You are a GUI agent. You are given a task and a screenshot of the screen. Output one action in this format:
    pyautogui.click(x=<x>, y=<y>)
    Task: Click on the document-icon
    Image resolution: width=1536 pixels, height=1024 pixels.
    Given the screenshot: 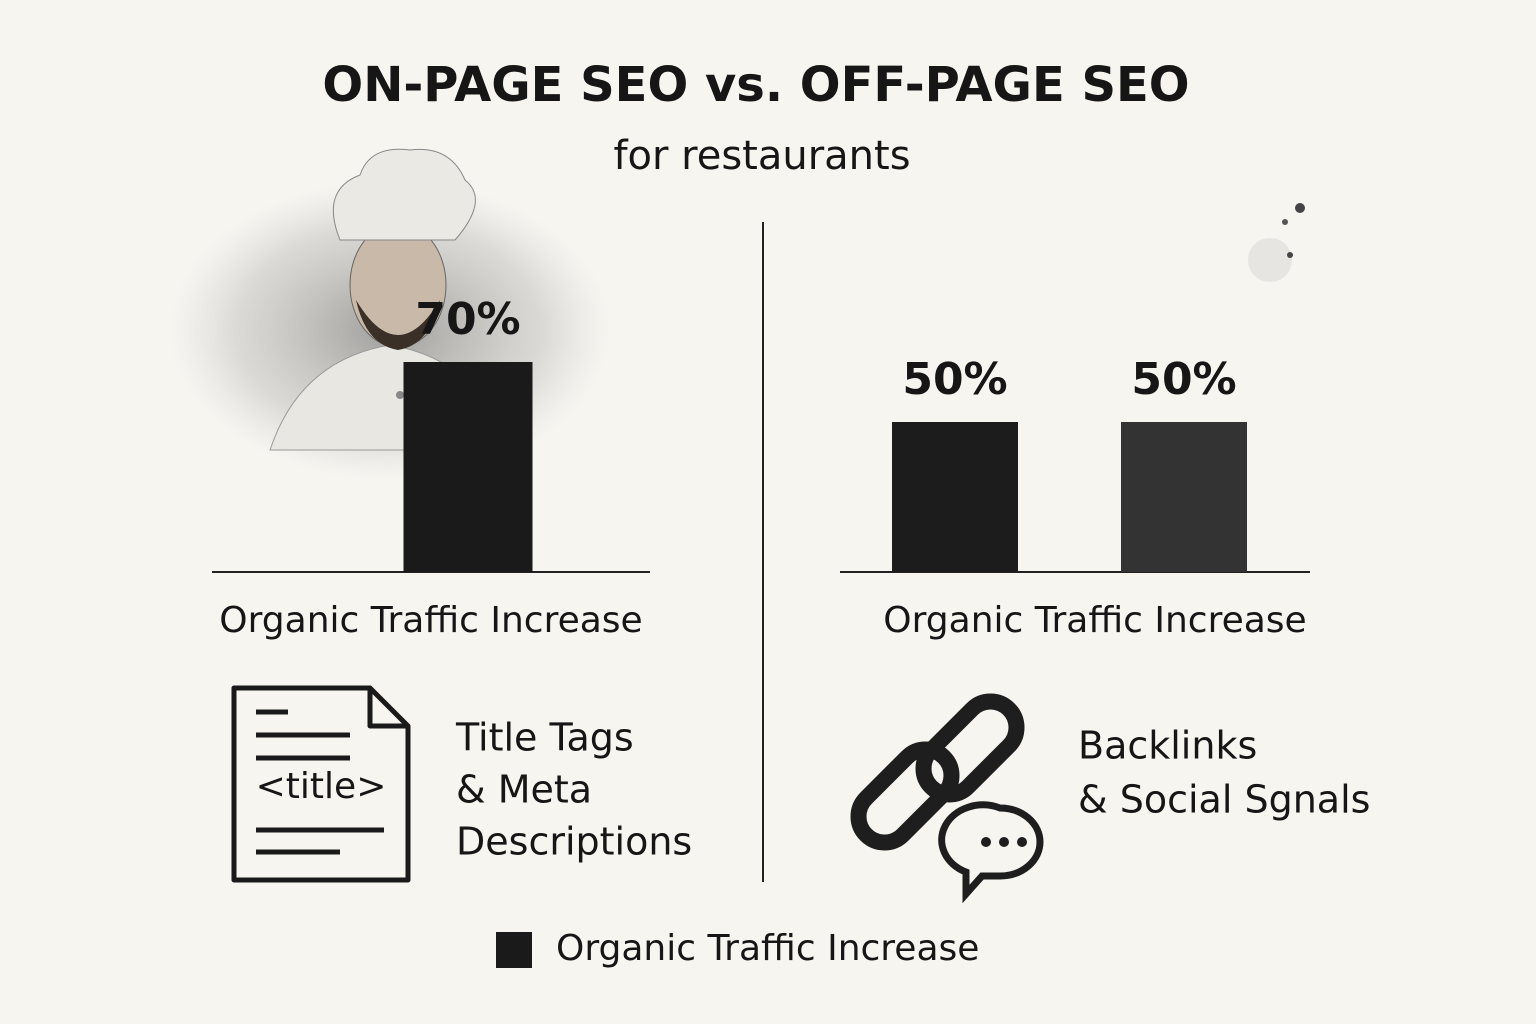 What is the action you would take?
    pyautogui.click(x=321, y=784)
    